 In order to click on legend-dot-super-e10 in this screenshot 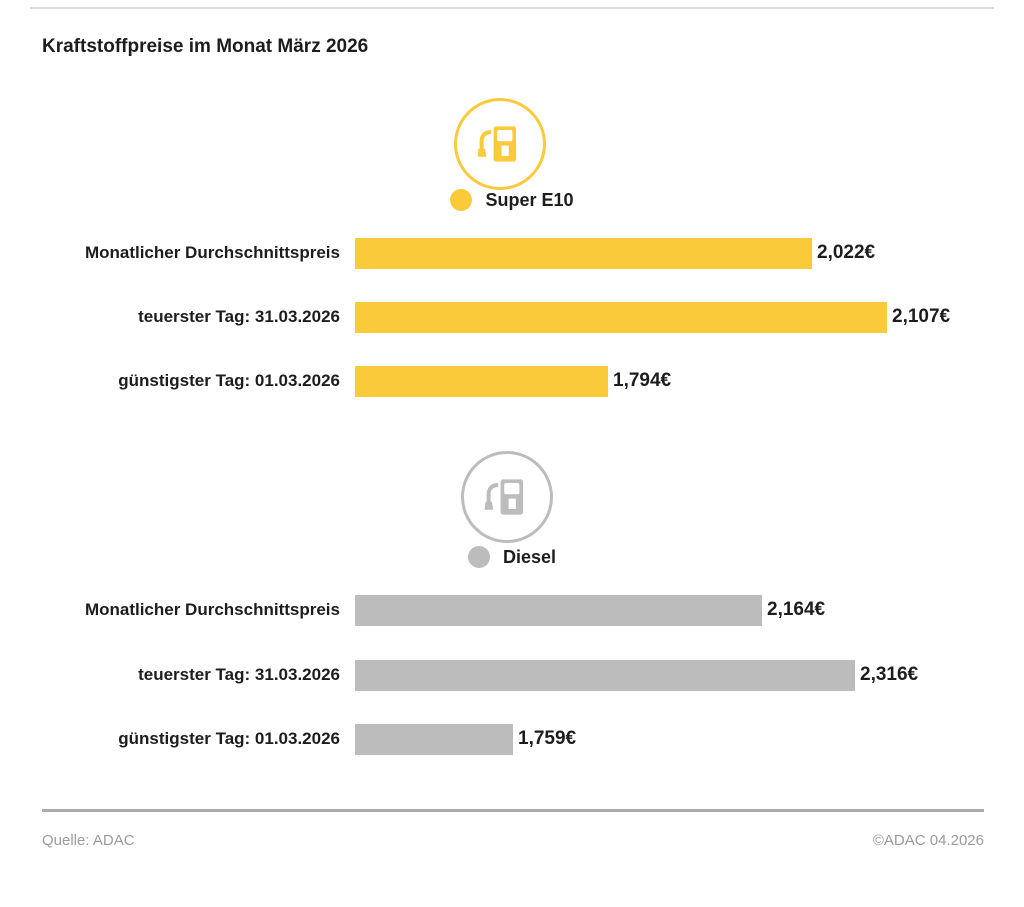, I will do `click(461, 200)`.